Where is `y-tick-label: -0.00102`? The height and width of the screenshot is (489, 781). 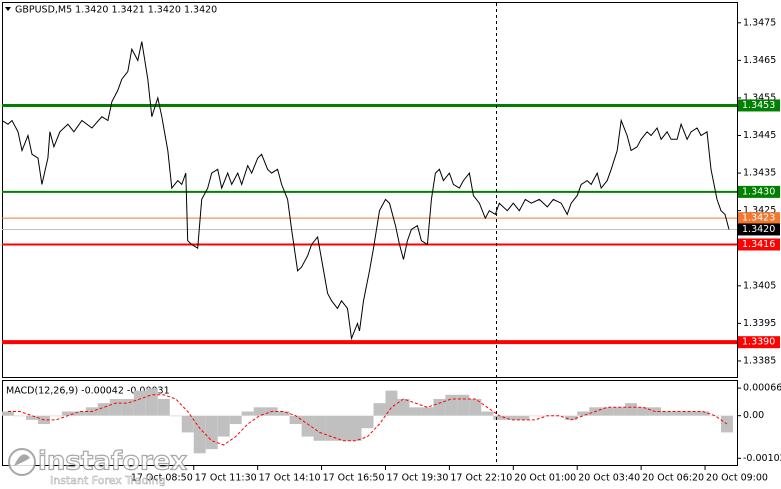 y-tick-label: -0.00102 is located at coordinates (762, 458).